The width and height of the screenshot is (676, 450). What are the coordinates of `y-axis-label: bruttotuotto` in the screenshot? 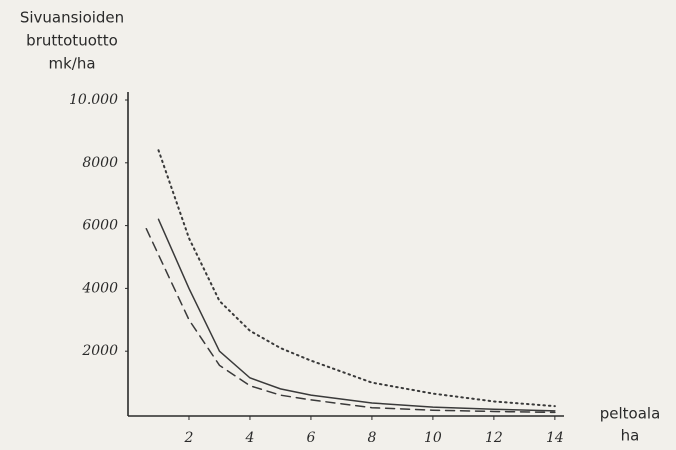 It's located at (72, 41).